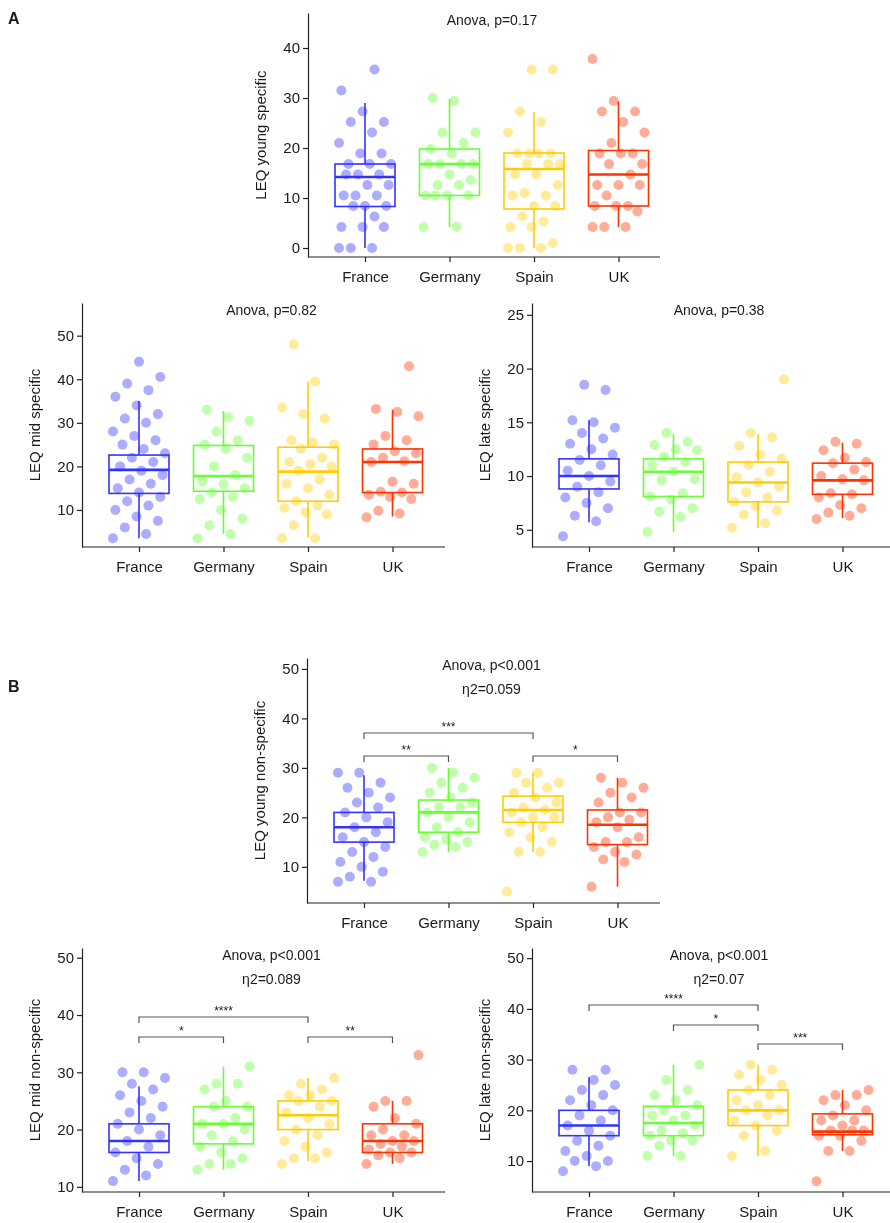 This screenshot has width=890, height=1223. Describe the element at coordinates (719, 979) in the screenshot. I see `text: η2=0.07` at that location.